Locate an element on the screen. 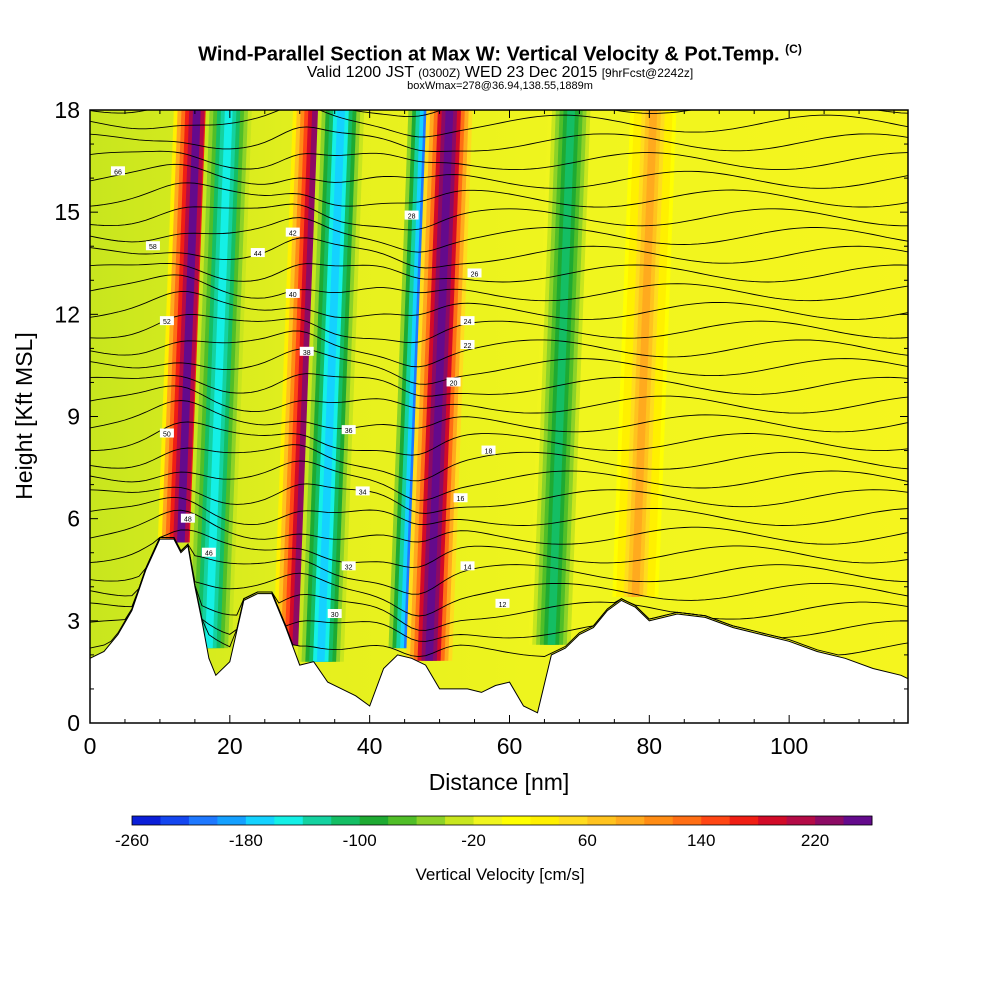 The height and width of the screenshot is (1000, 1000). isentrope-label: 66 is located at coordinates (118, 172).